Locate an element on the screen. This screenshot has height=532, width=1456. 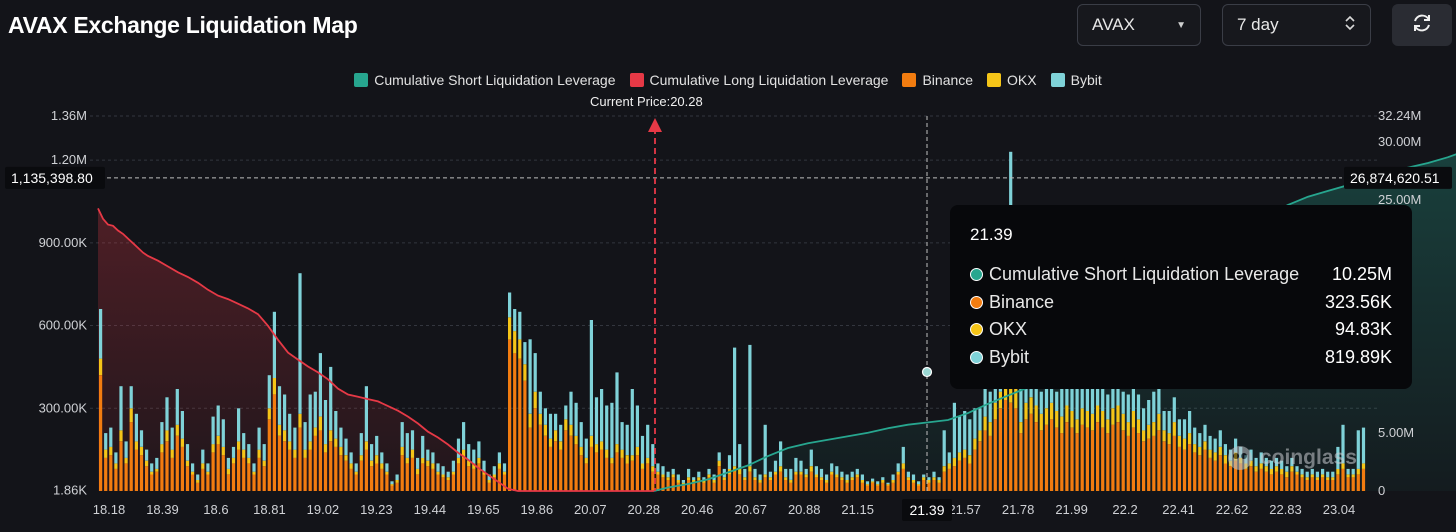
y-right-tick-label: 32.24M is located at coordinates (1399, 115).